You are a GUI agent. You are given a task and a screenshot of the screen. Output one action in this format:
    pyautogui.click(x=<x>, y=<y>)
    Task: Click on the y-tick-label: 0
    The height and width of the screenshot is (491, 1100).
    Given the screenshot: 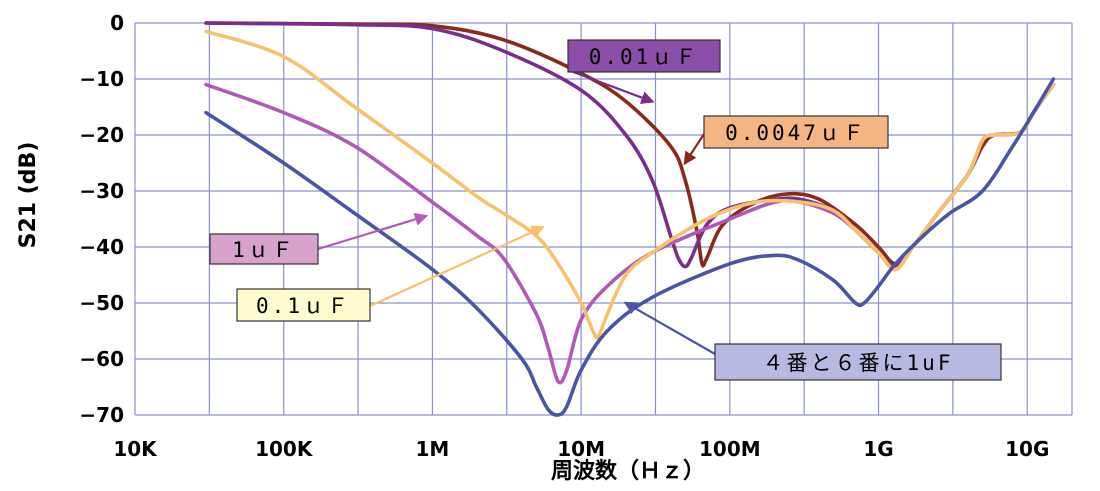 What is the action you would take?
    pyautogui.click(x=117, y=23)
    